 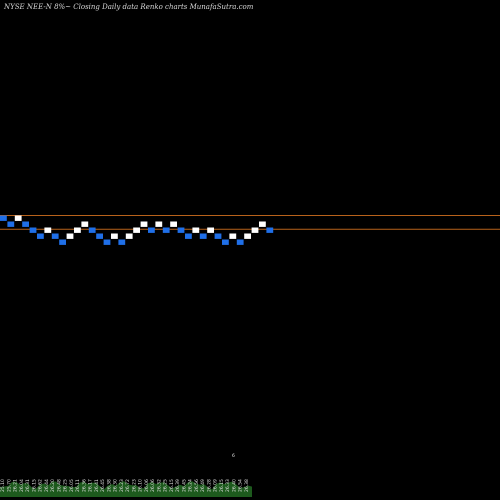 What do you see at coordinates (59, 485) in the screenshot?
I see `x-tick-label: 26.48` at bounding box center [59, 485].